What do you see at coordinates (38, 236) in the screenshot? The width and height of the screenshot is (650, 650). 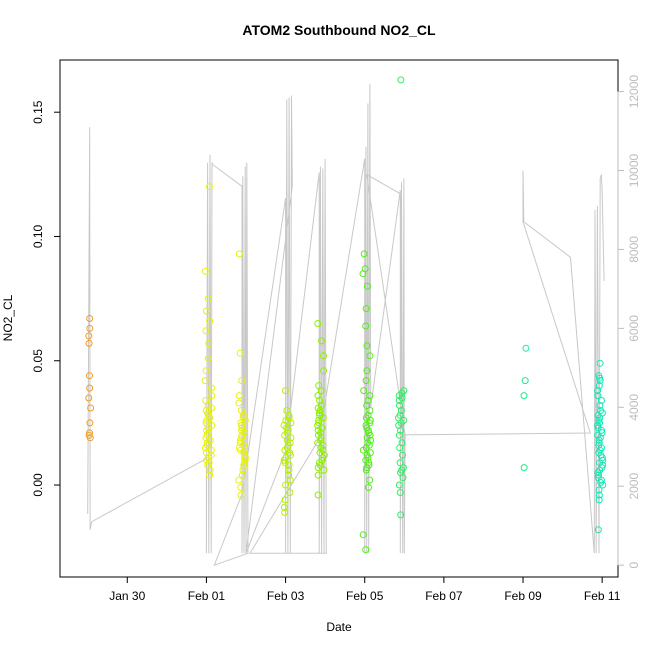 I see `y-tick-label-left: 0.10` at bounding box center [38, 236].